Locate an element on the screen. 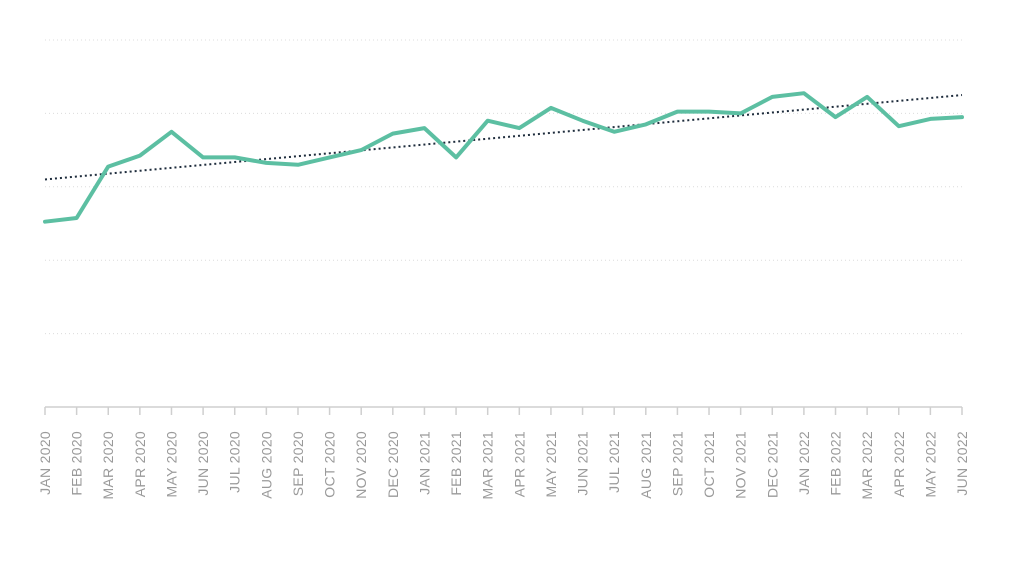 The image size is (1024, 578). x-tick-label: AUG 2021 is located at coordinates (646, 465).